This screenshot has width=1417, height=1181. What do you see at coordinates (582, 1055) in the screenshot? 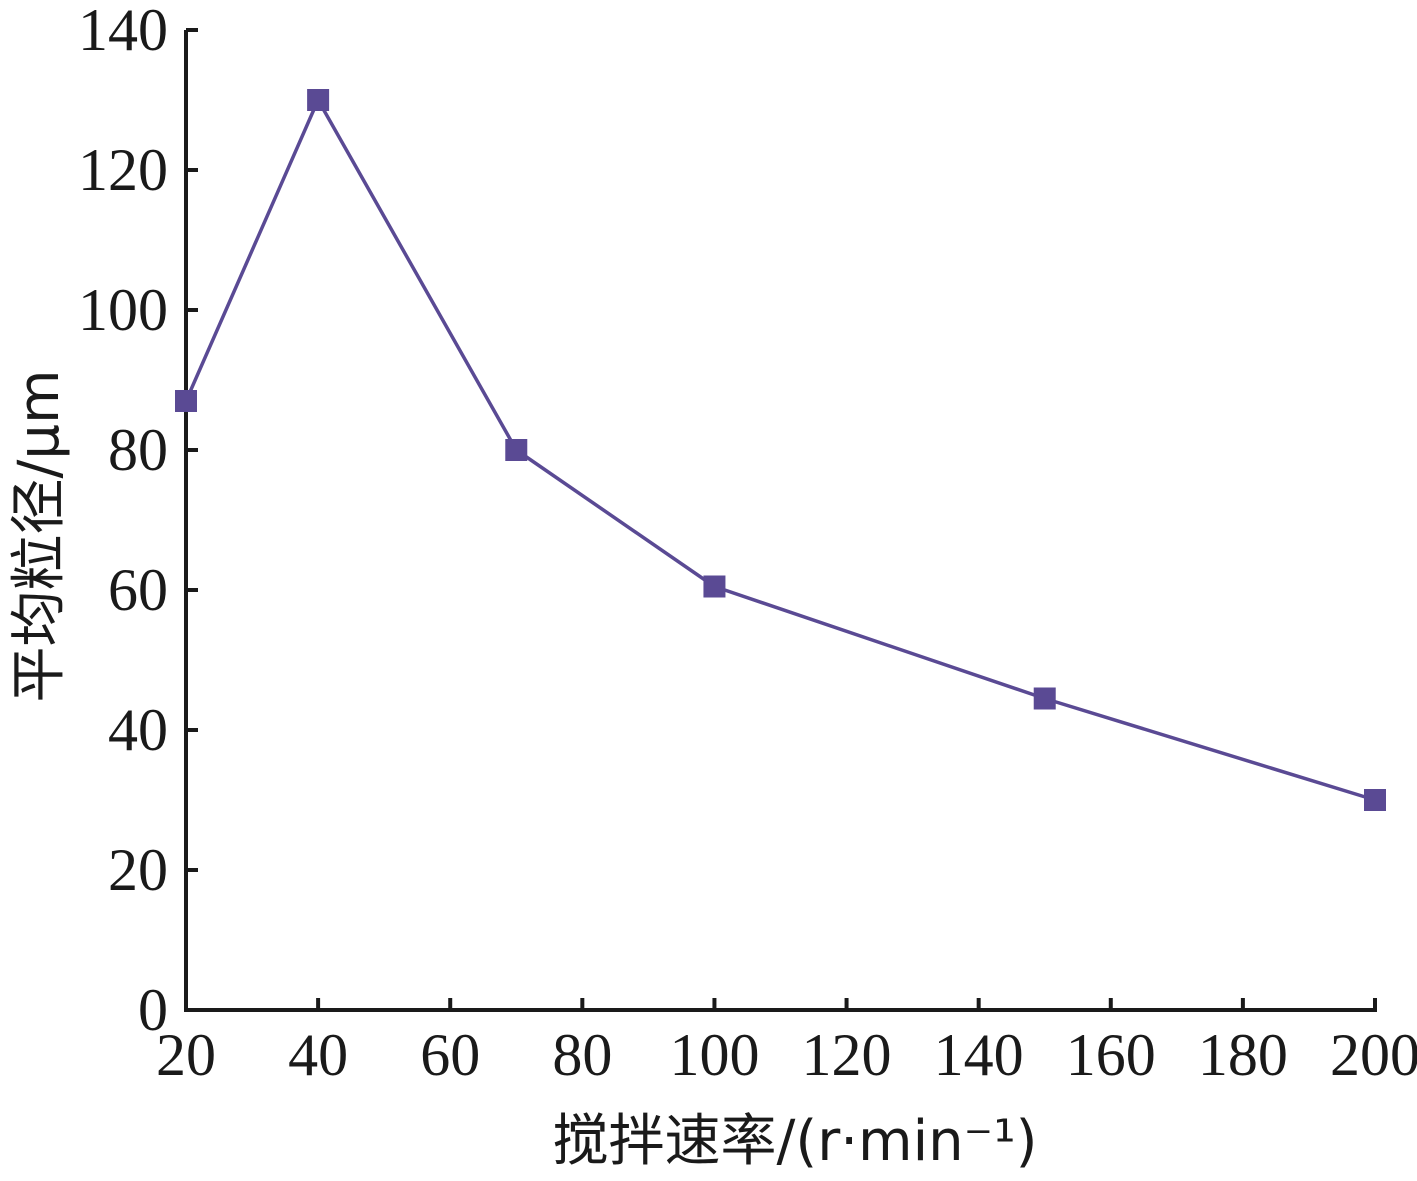
I see `x-tick-label: 80` at bounding box center [582, 1055].